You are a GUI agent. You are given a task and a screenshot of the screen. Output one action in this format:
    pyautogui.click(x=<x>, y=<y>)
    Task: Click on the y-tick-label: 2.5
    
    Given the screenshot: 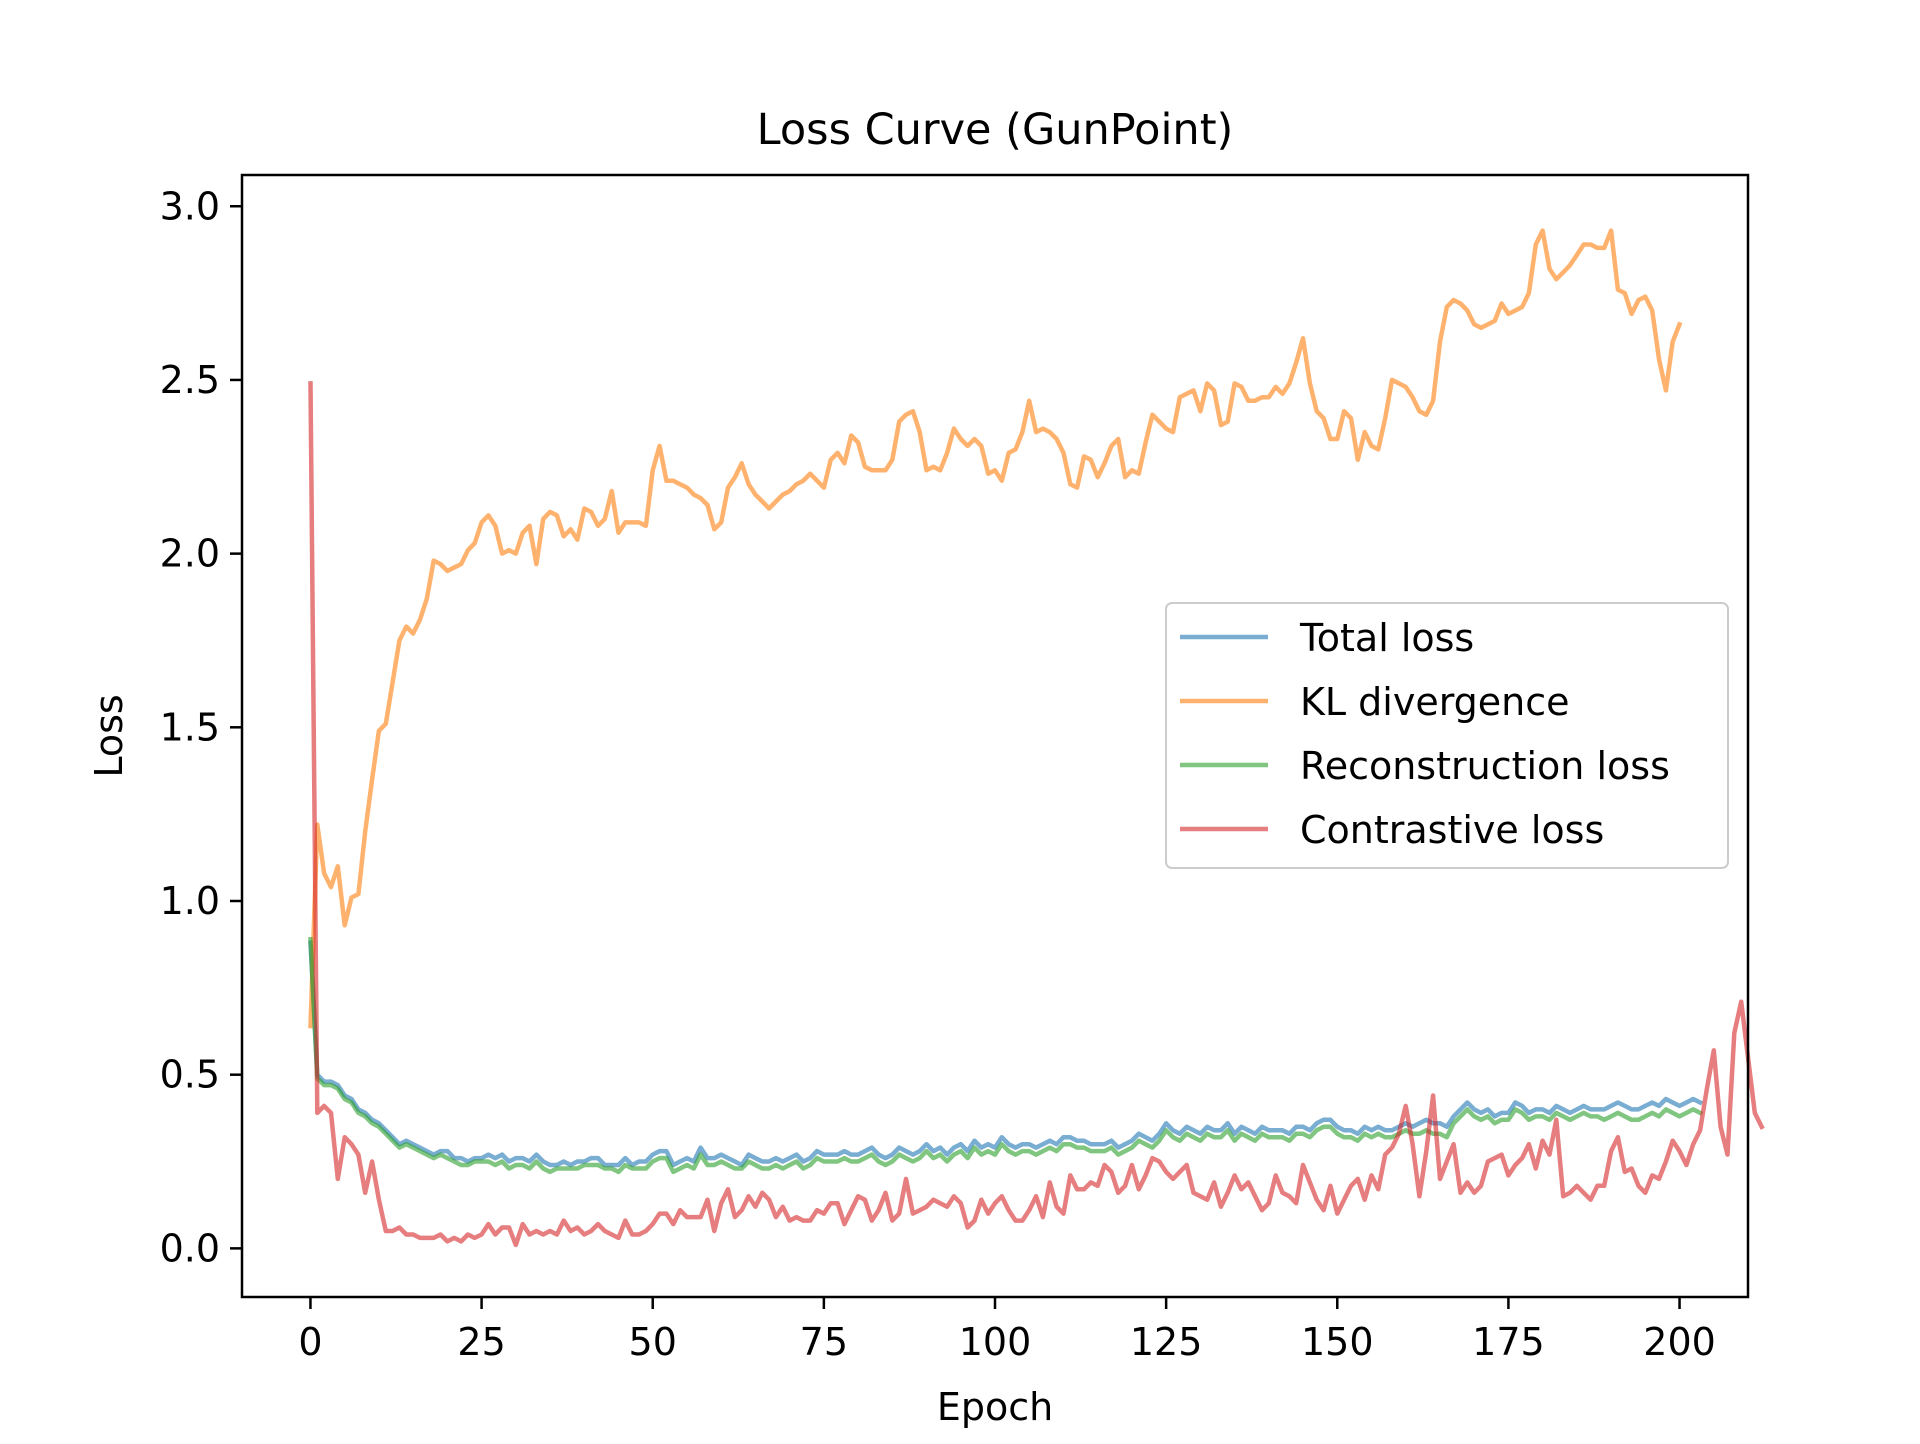 What is the action you would take?
    pyautogui.click(x=190, y=380)
    